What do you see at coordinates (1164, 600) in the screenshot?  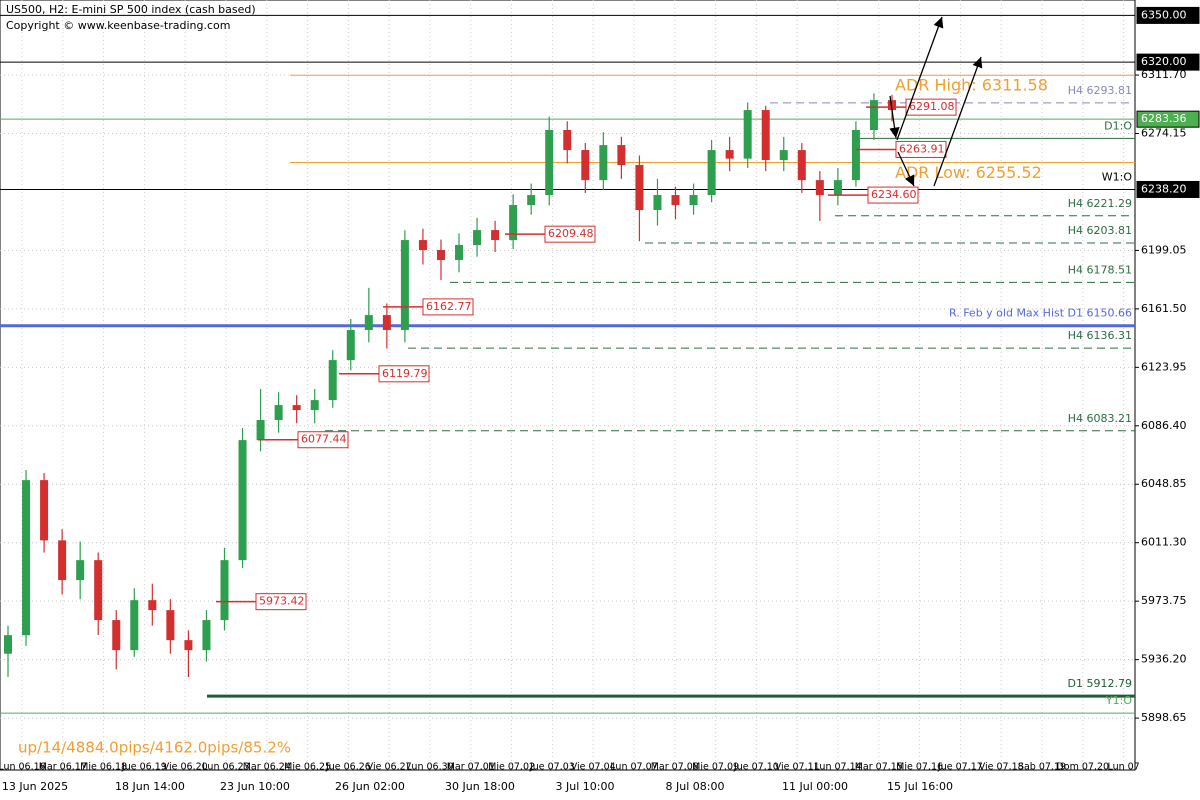 I see `y-tick-label: 5973.75` at bounding box center [1164, 600].